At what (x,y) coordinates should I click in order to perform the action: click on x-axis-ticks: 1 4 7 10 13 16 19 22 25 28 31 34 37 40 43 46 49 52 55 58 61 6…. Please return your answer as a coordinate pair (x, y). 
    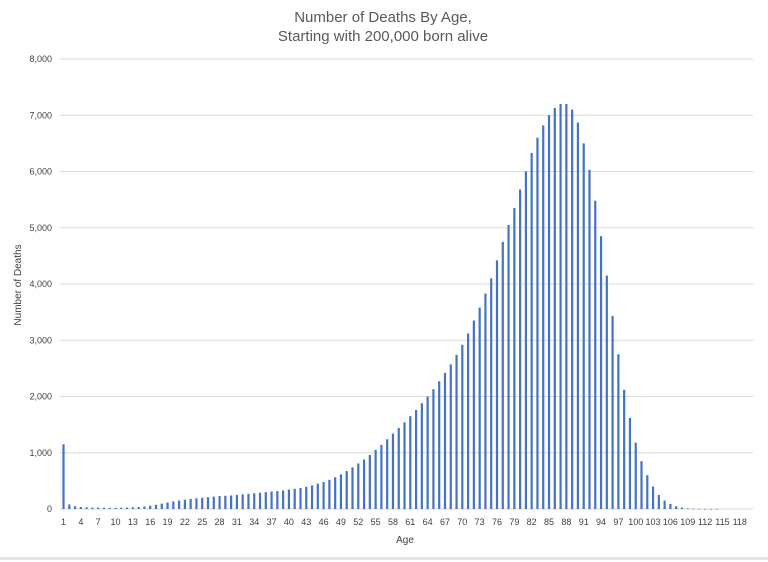
    Looking at the image, I should click on (404, 522).